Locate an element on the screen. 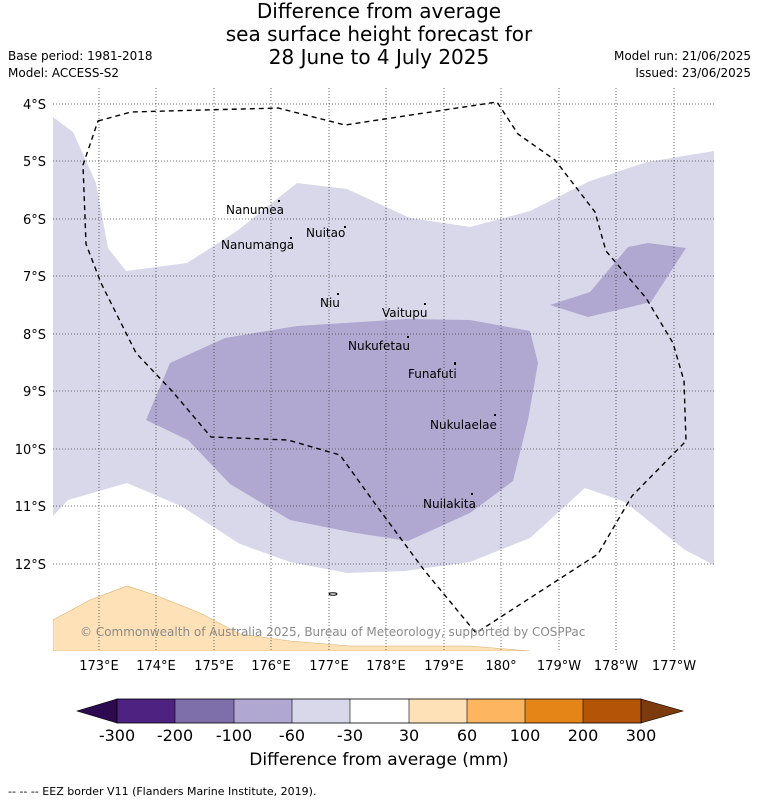 The width and height of the screenshot is (758, 804). model-info: Base period: 1981-2018 Model: ACCESS-S2 is located at coordinates (80, 65).